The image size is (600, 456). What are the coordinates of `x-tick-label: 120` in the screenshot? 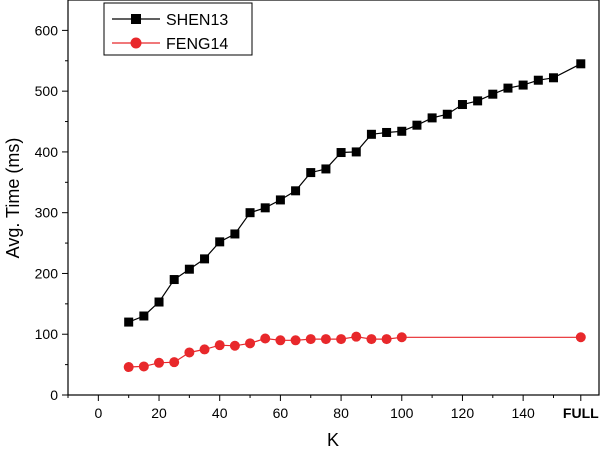 It's located at (463, 413).